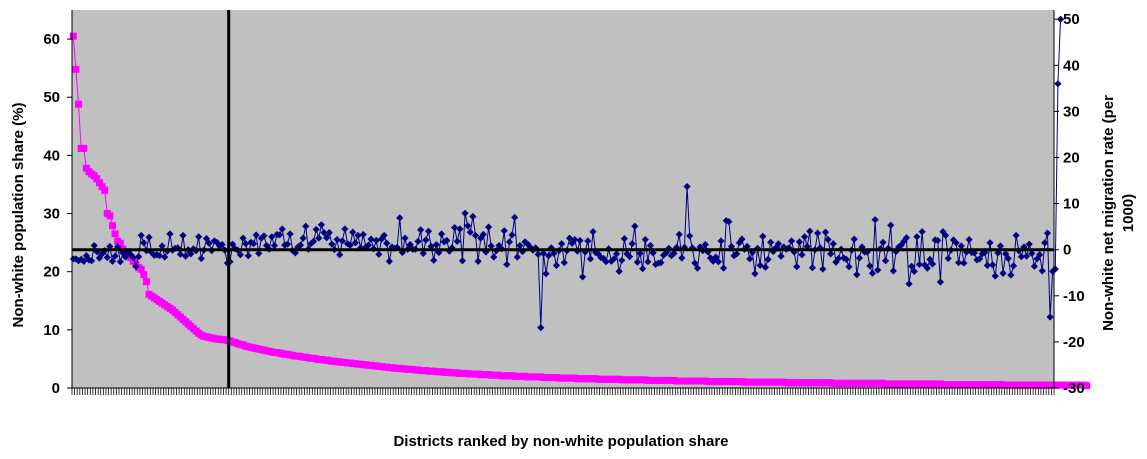 The width and height of the screenshot is (1147, 459). What do you see at coordinates (563, 391) in the screenshot?
I see `x-axis-ticks` at bounding box center [563, 391].